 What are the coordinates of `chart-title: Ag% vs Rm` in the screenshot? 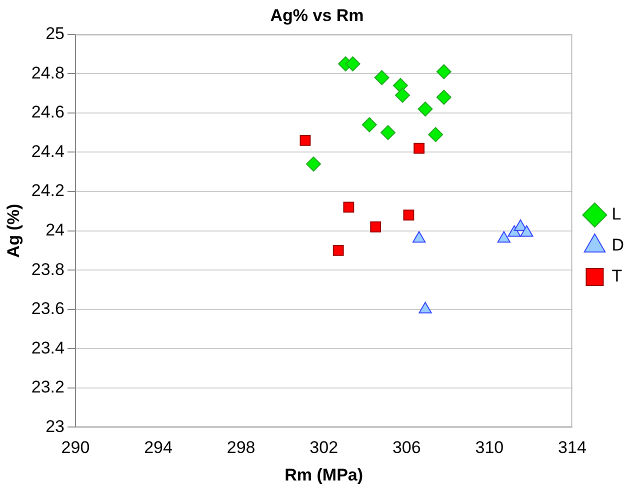 It's located at (317, 15).